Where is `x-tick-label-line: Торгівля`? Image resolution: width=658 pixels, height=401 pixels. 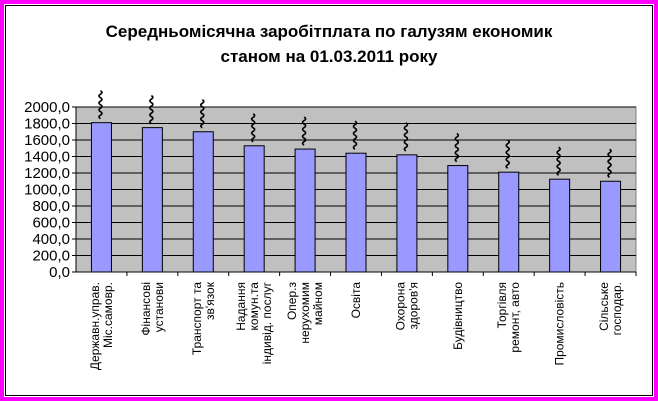
x-tick-label-line: Торгівля is located at coordinates (502, 305).